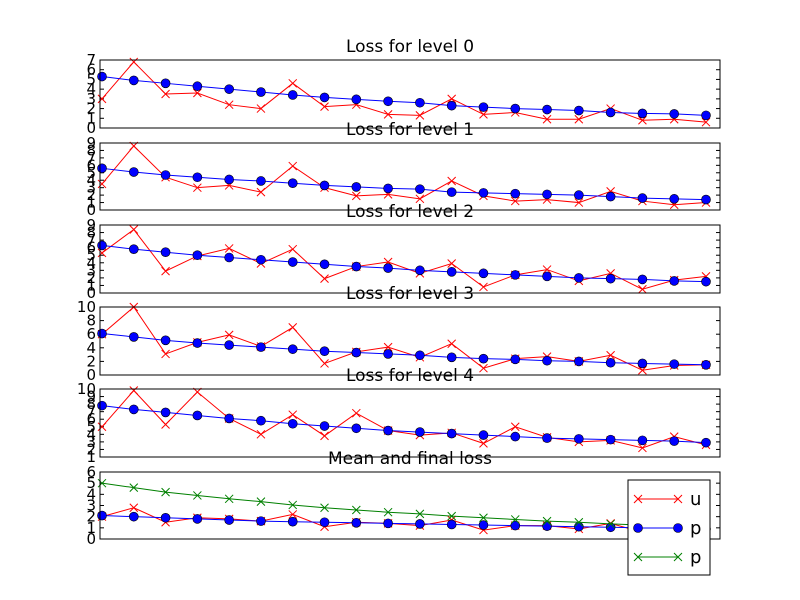 The height and width of the screenshot is (600, 800). I want to click on y-tick-label: 10, so click(86, 307).